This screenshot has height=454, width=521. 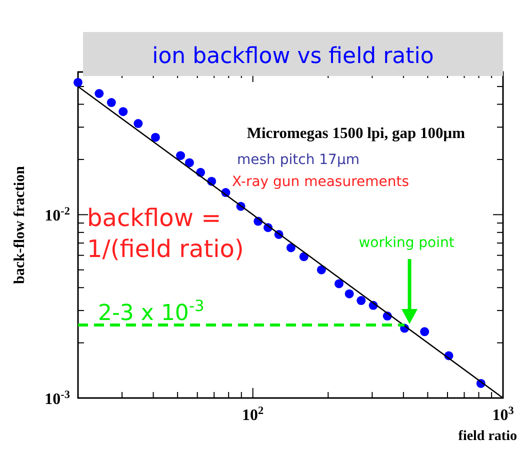 I want to click on x-tick-label: 10$^{3}$, so click(x=503, y=414).